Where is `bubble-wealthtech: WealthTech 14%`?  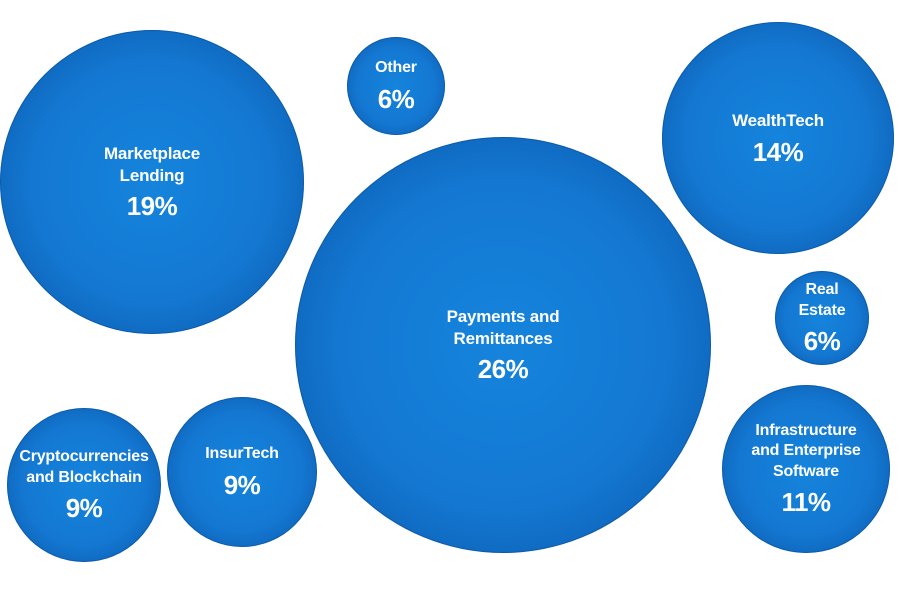
bubble-wealthtech: WealthTech 14% is located at coordinates (778, 138).